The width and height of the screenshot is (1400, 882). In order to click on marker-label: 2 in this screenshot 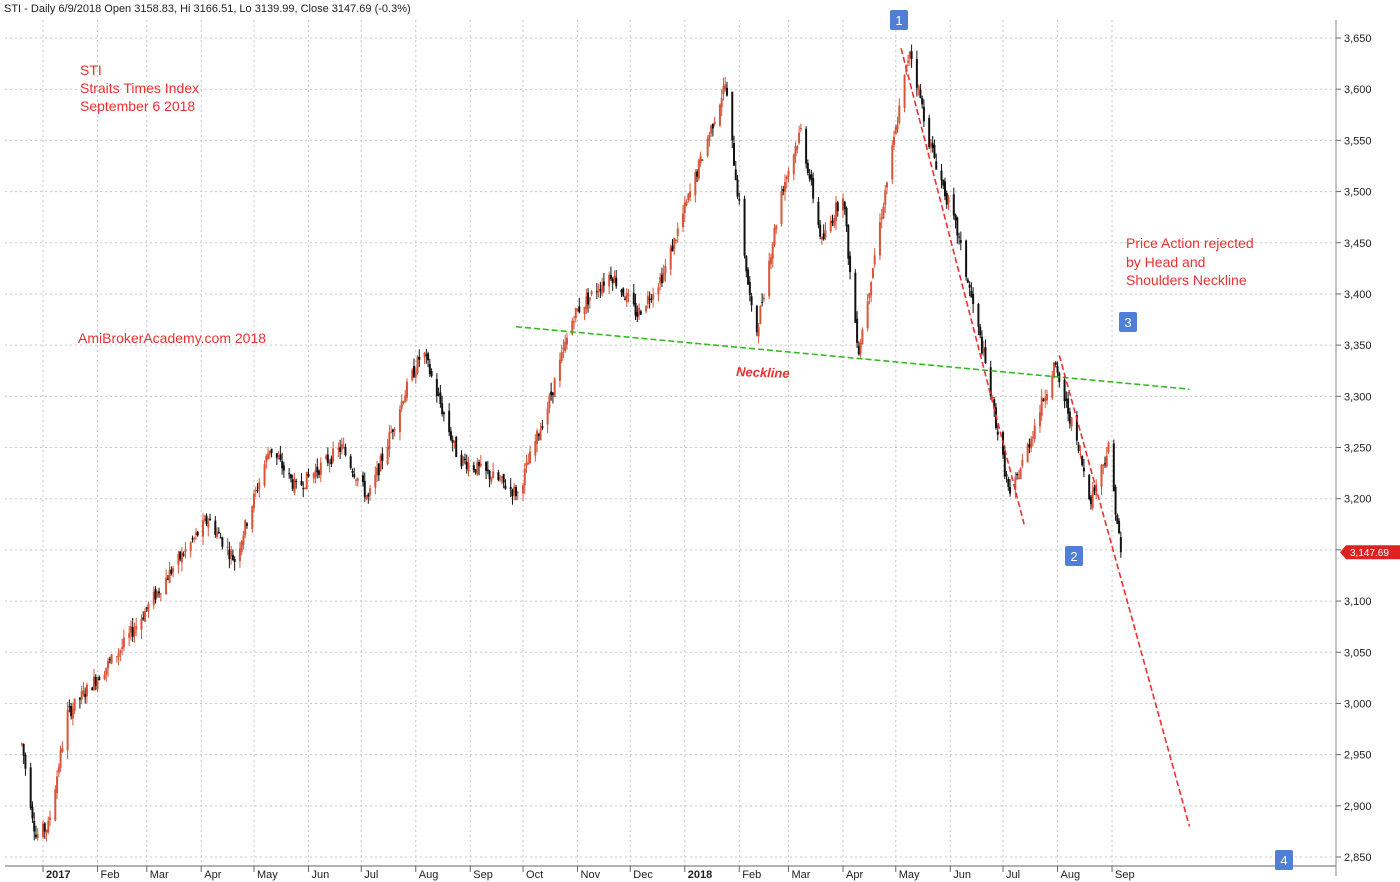, I will do `click(1073, 556)`.